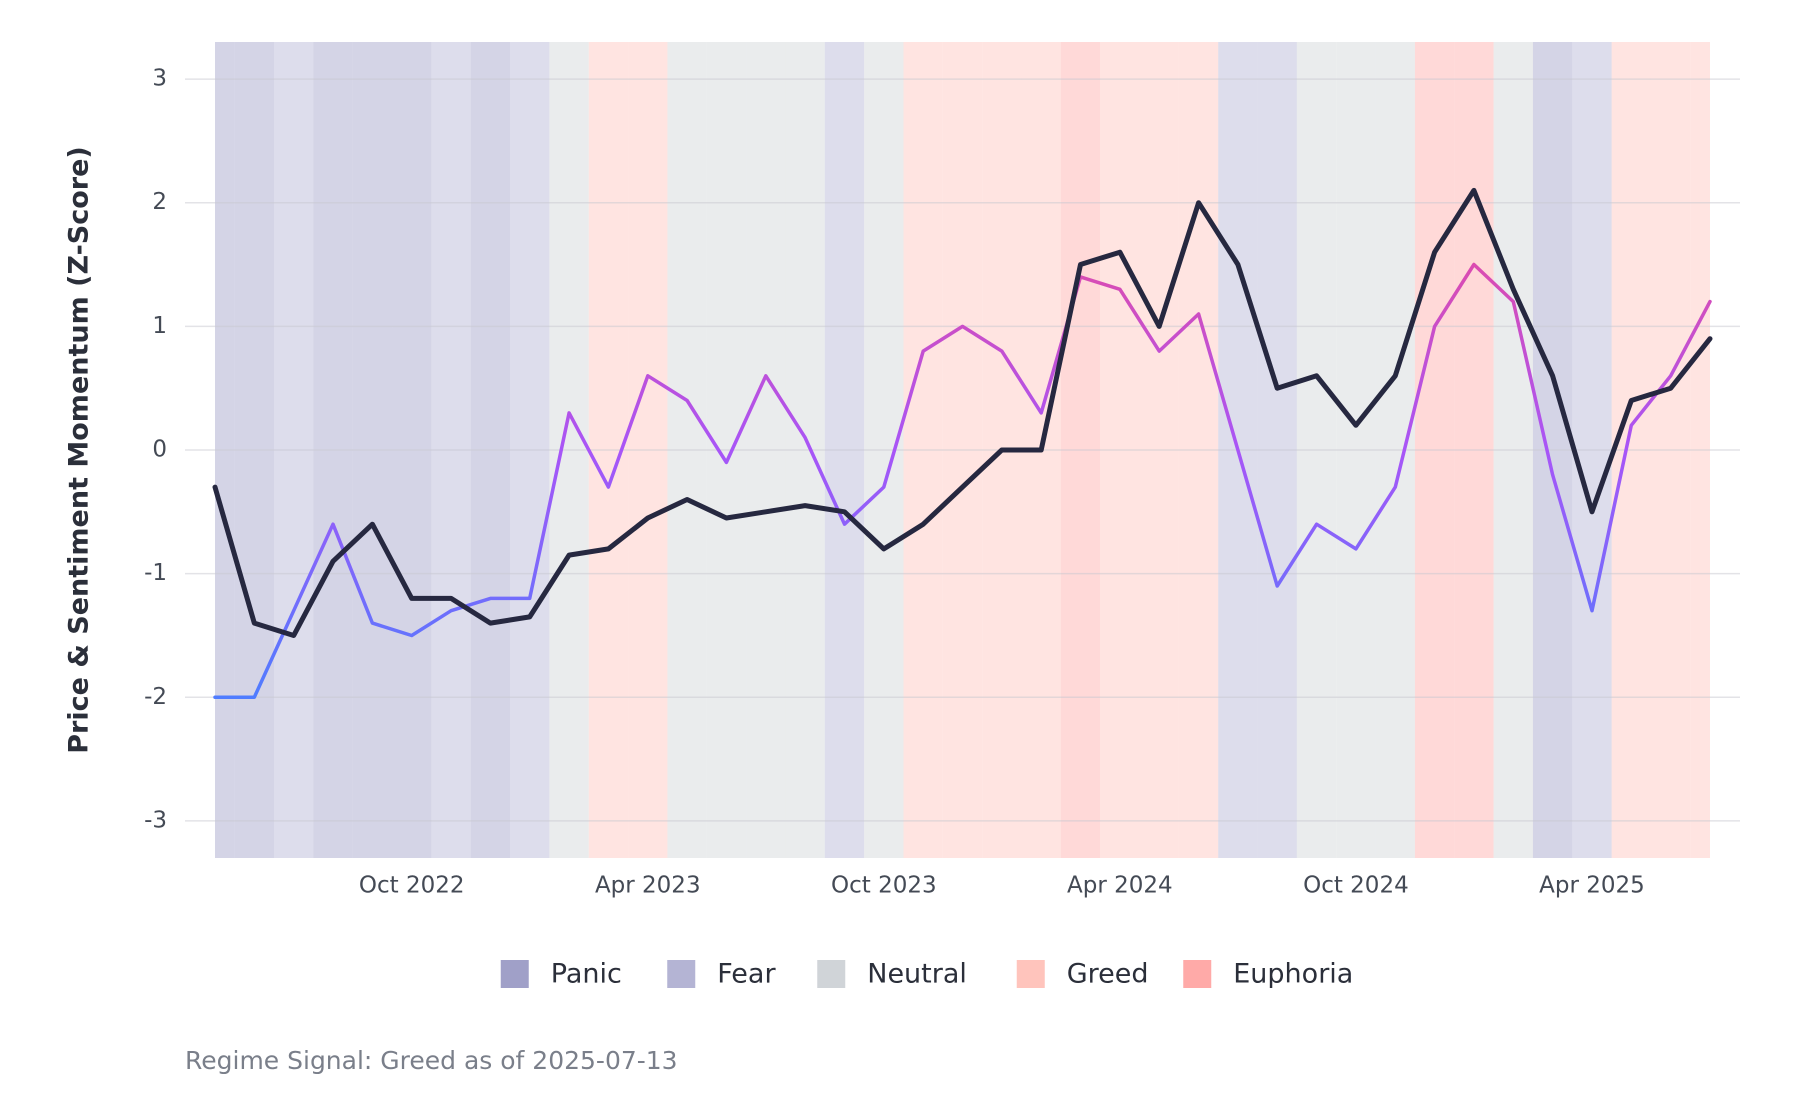 This screenshot has width=1800, height=1100. I want to click on y-tick-label: 2, so click(159, 202).